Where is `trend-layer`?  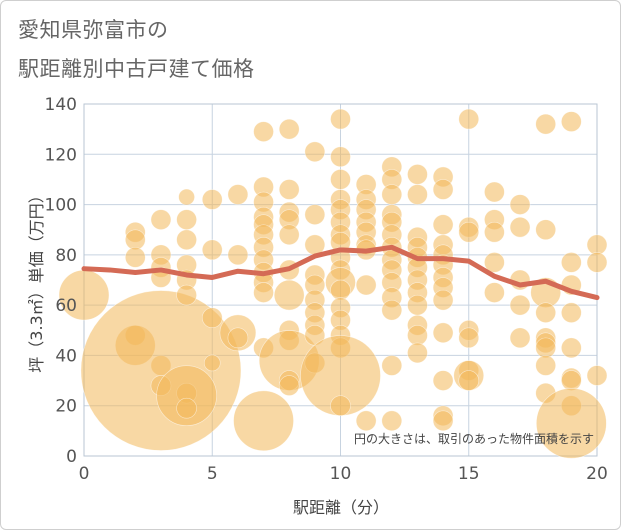
trend-layer is located at coordinates (340, 272).